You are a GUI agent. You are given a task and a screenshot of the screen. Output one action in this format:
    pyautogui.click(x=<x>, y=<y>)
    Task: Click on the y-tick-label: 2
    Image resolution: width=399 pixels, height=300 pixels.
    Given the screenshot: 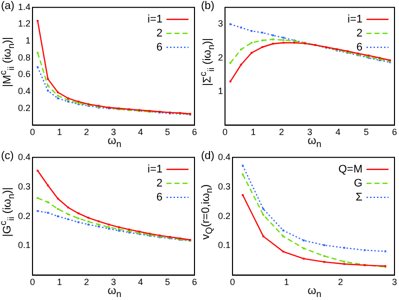 What is the action you would take?
    pyautogui.click(x=221, y=57)
    